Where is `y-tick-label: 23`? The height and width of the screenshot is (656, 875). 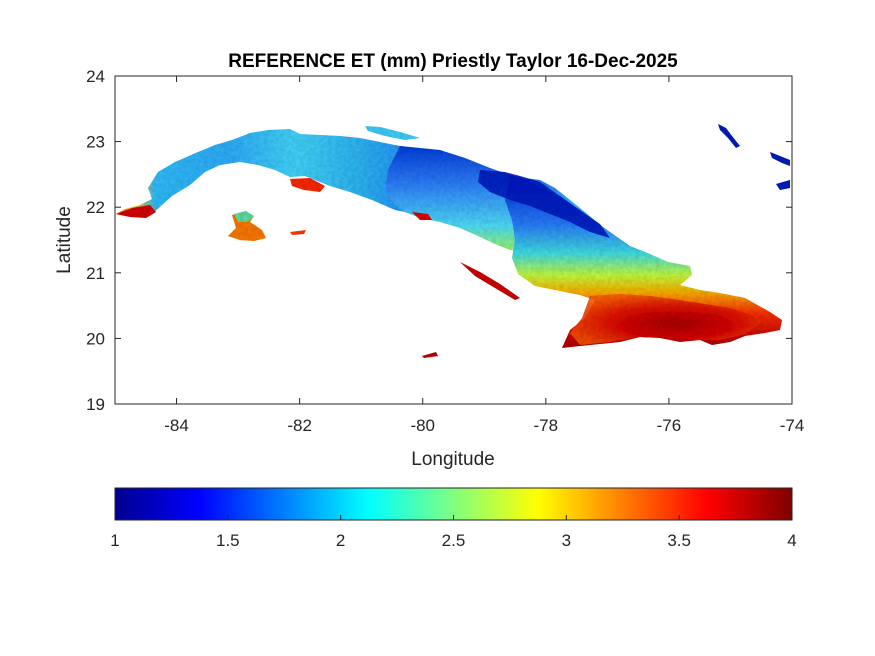 y-tick-label: 23 is located at coordinates (95, 142).